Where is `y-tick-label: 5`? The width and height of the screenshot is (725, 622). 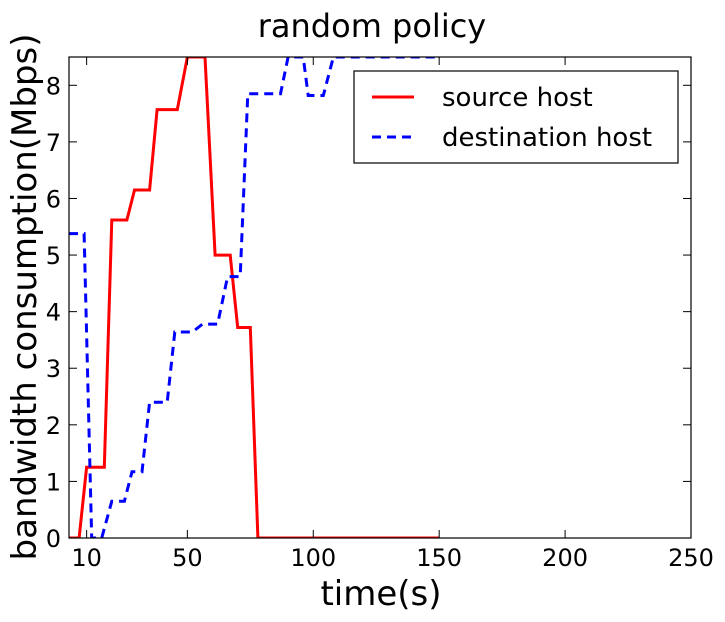
y-tick-label: 5 is located at coordinates (53, 256).